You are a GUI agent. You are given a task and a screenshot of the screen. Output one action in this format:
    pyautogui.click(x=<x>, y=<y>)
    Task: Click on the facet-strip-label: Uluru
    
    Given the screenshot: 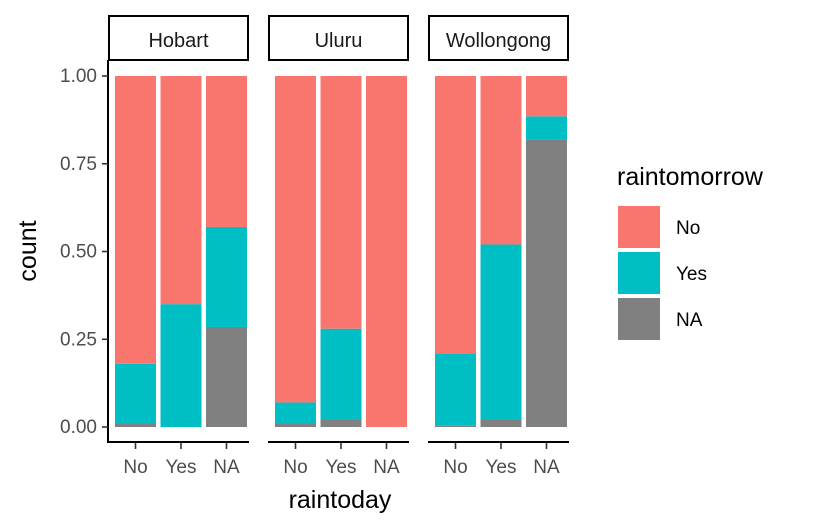 What is the action you would take?
    pyautogui.click(x=339, y=41)
    